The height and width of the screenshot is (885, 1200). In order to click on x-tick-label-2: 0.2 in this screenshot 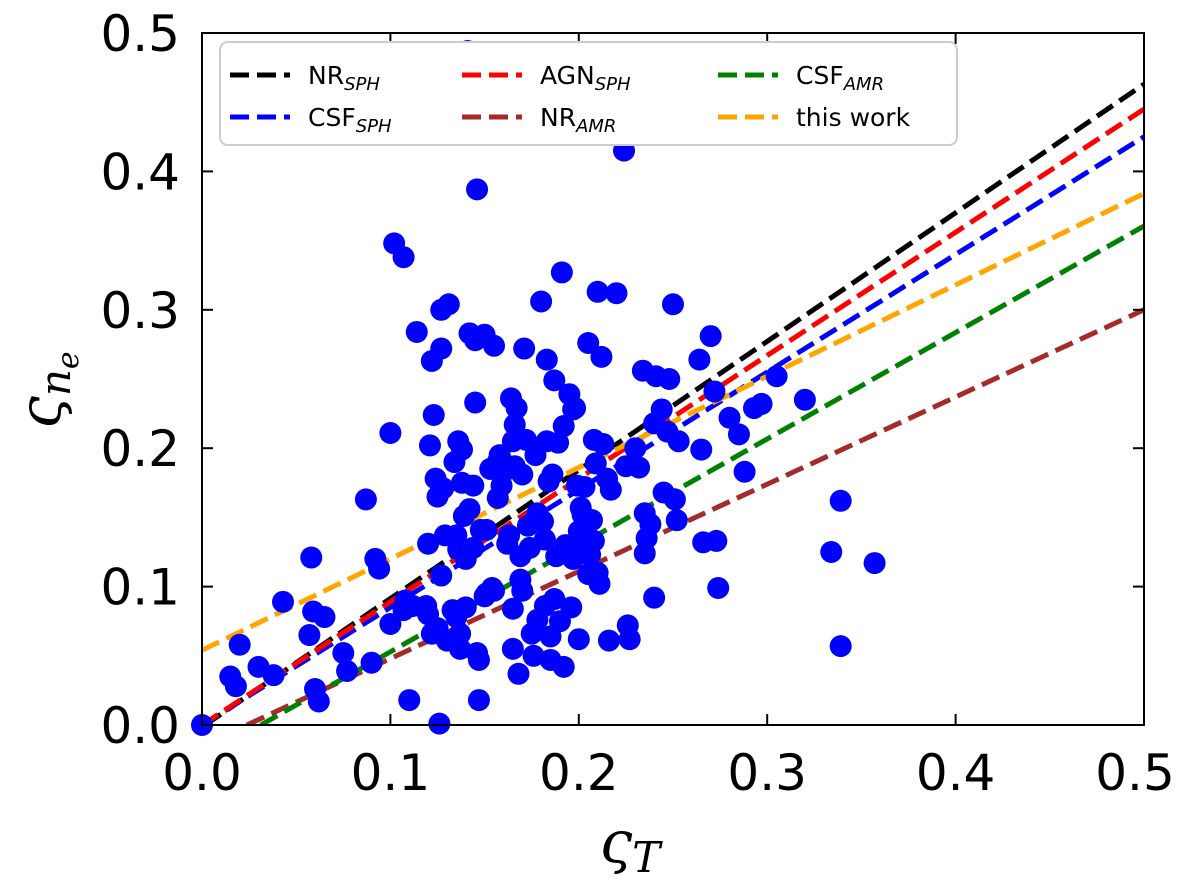, I will do `click(579, 773)`.